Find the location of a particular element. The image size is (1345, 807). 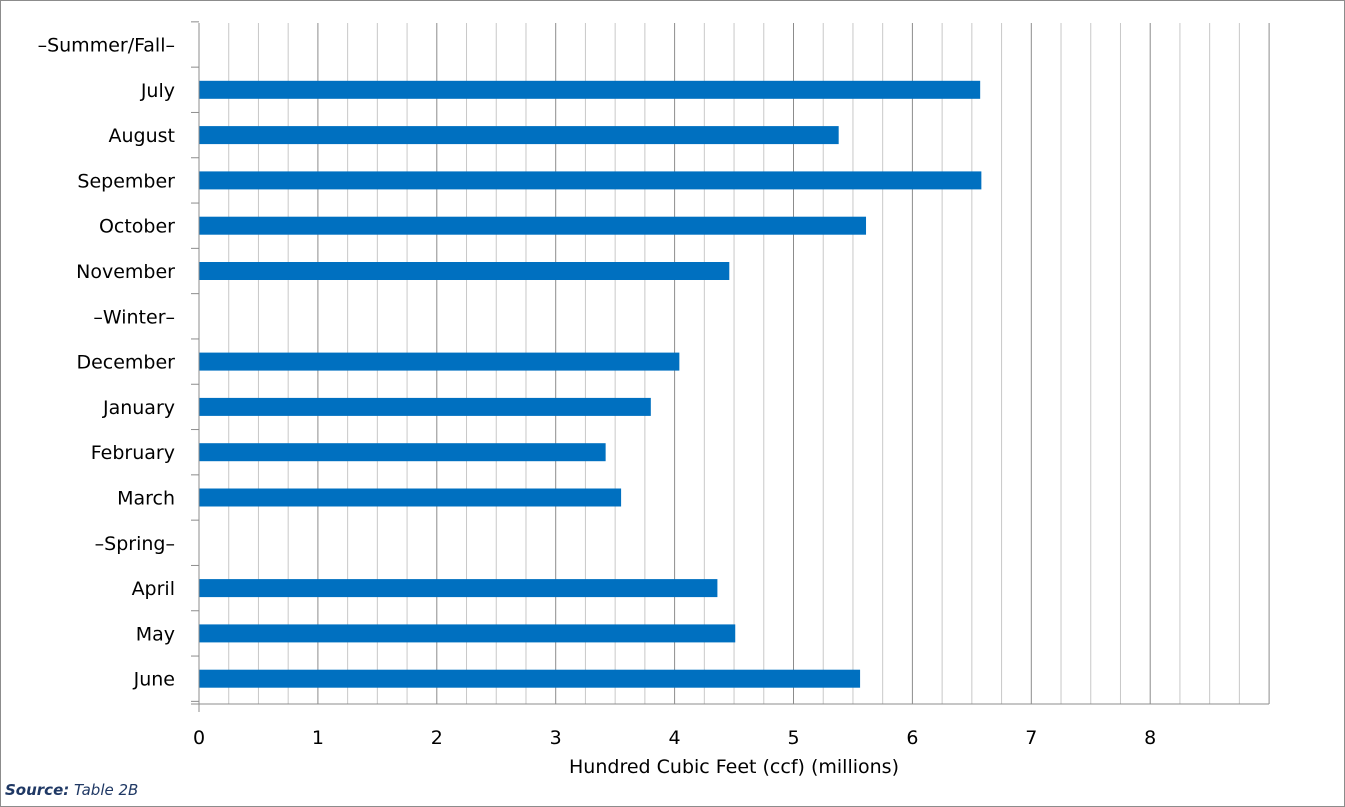

category-label: March is located at coordinates (146, 499).